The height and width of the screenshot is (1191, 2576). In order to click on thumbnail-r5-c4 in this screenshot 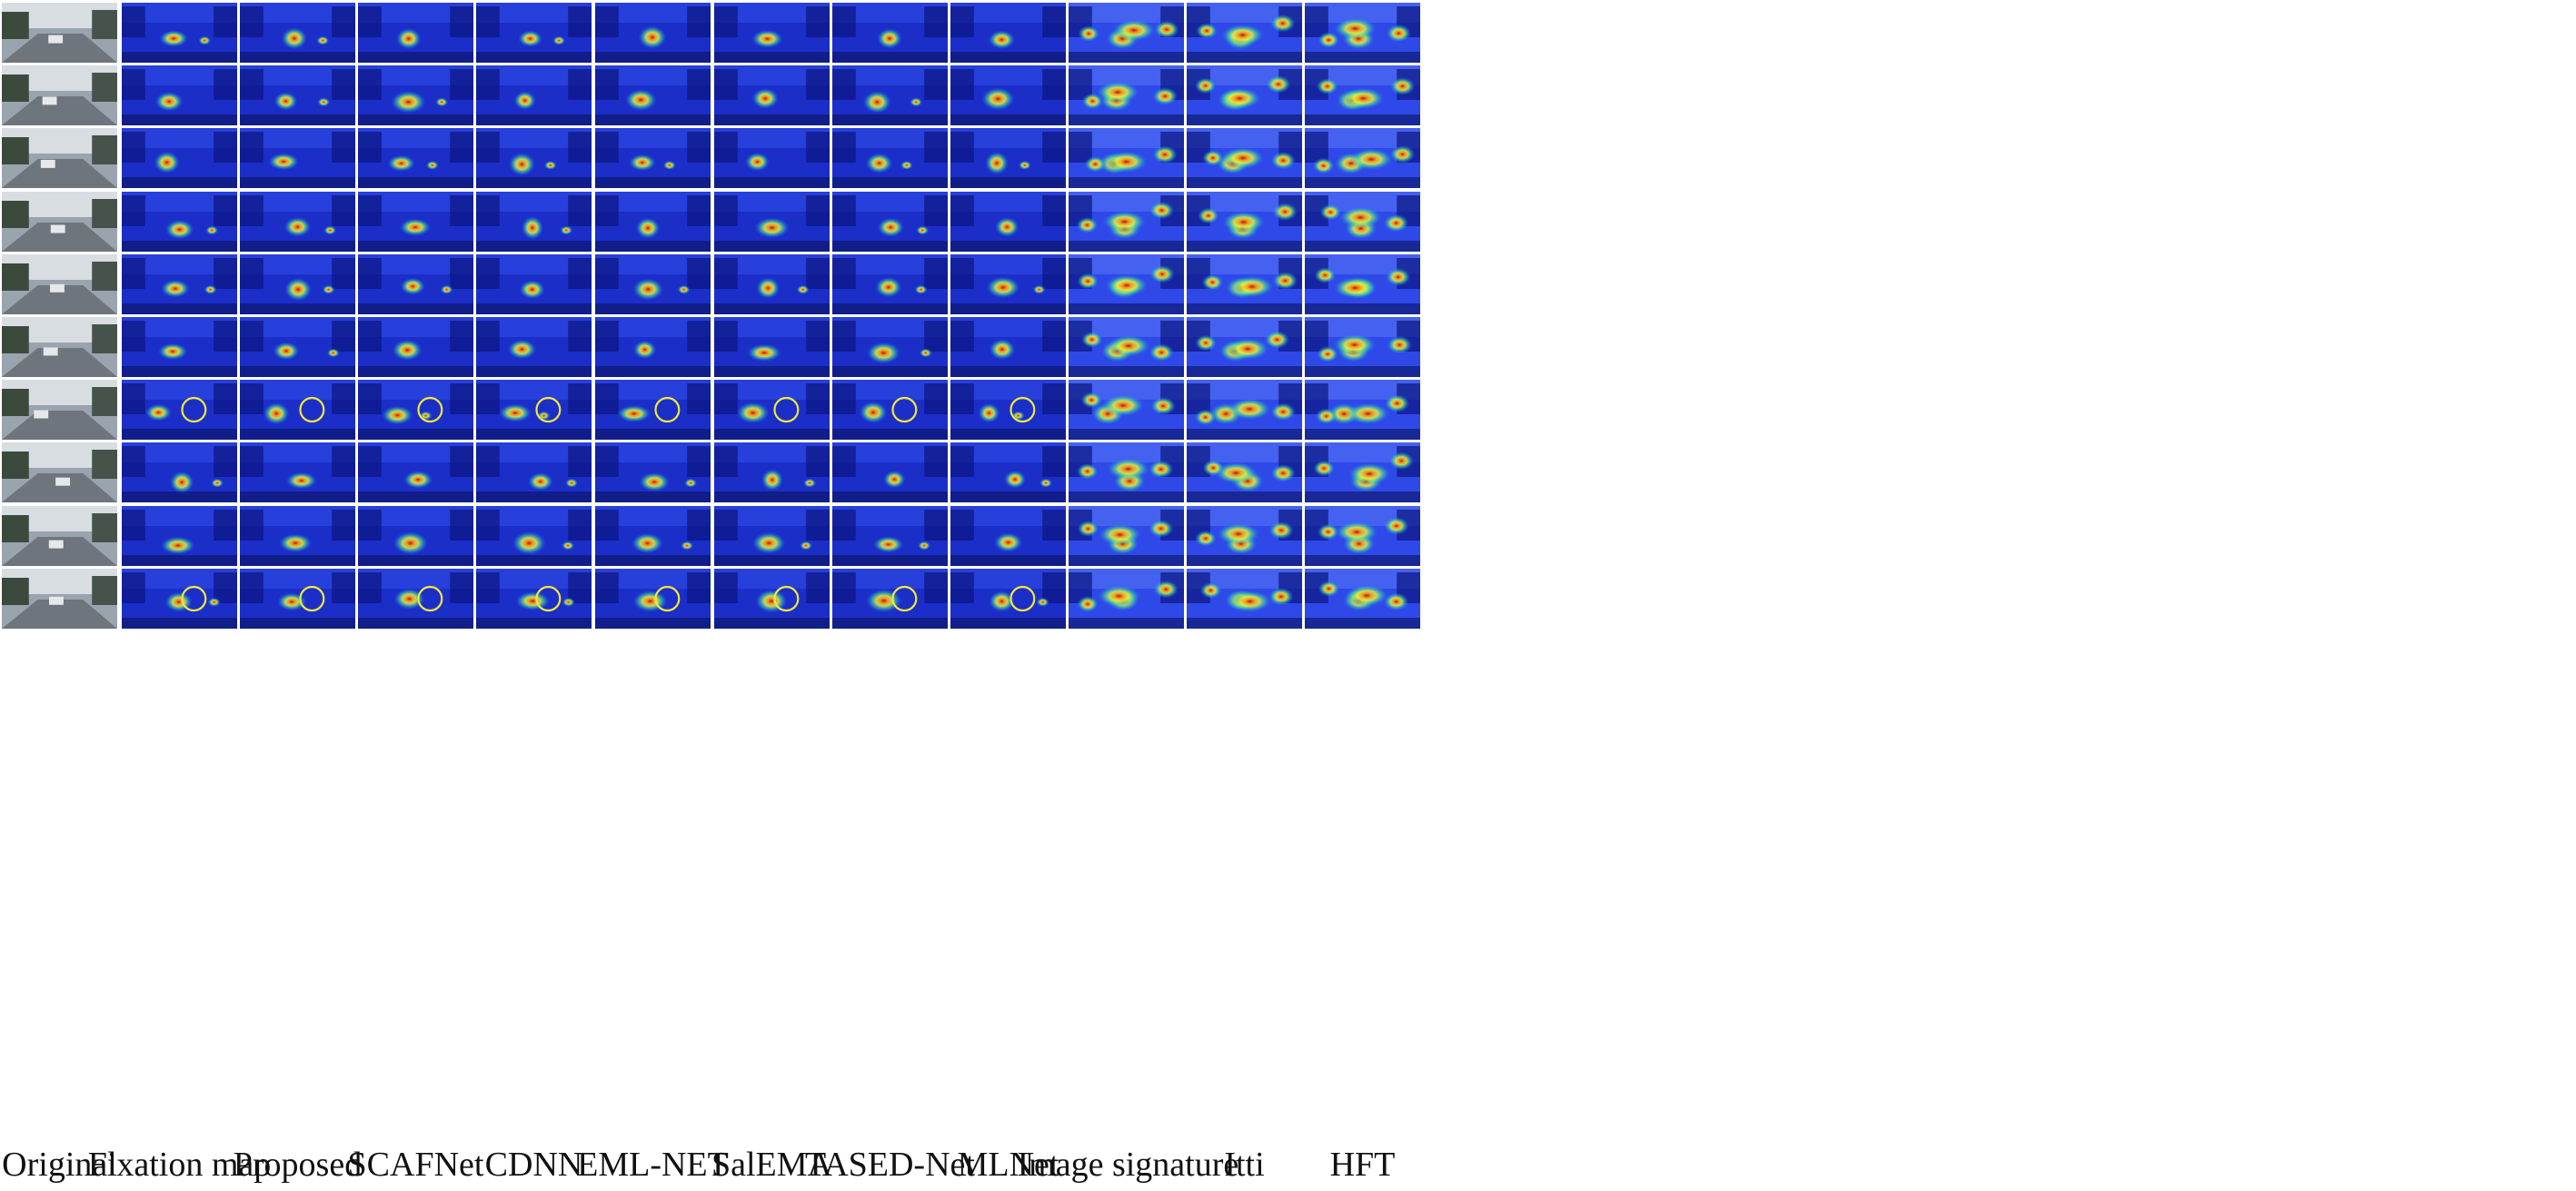, I will do `click(415, 284)`.